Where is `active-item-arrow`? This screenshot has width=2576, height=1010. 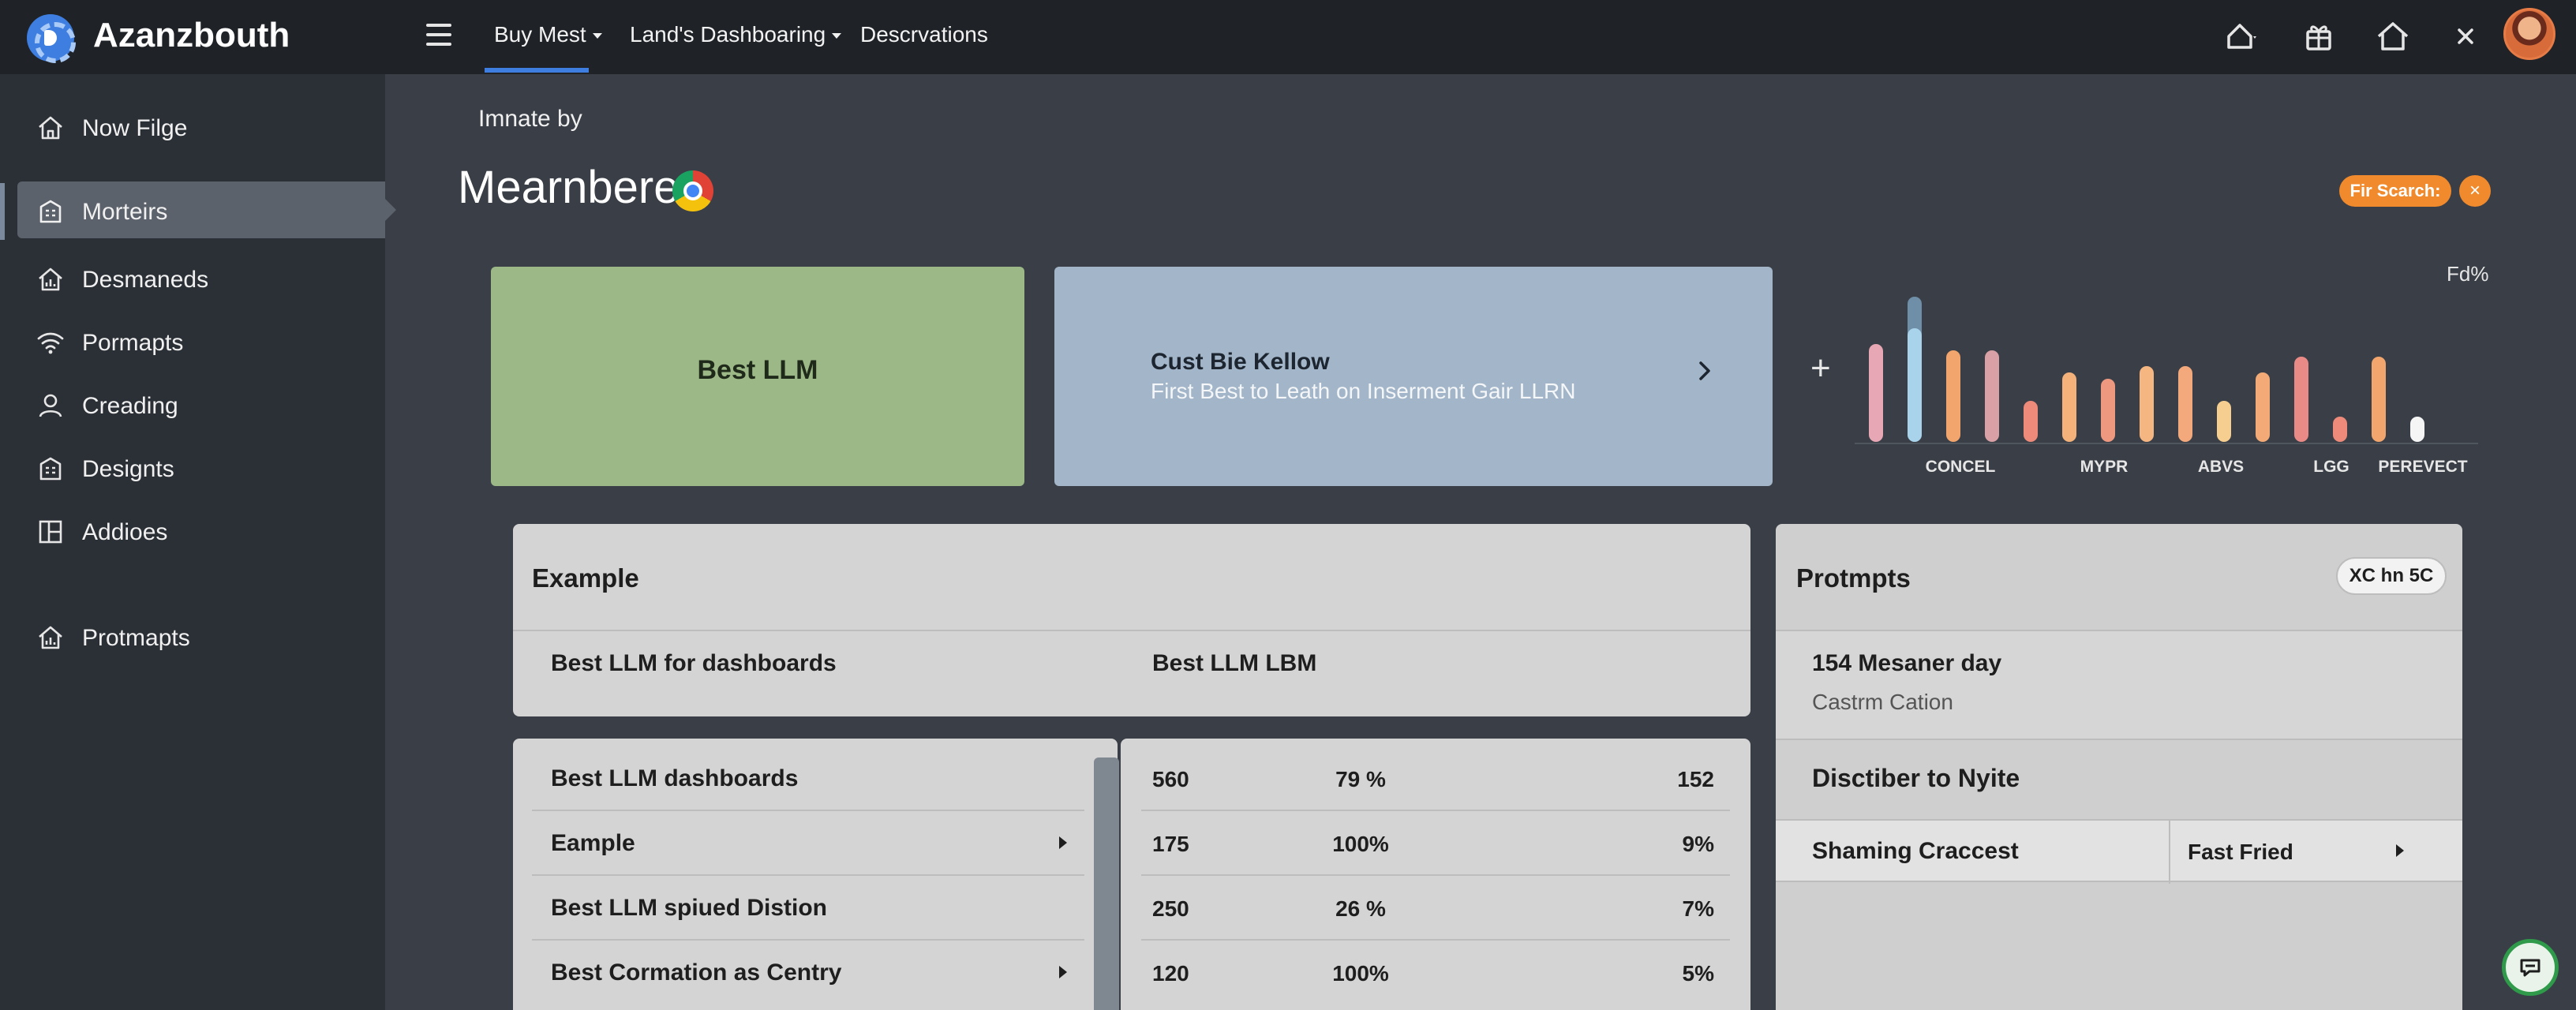
active-item-arrow is located at coordinates (390, 210).